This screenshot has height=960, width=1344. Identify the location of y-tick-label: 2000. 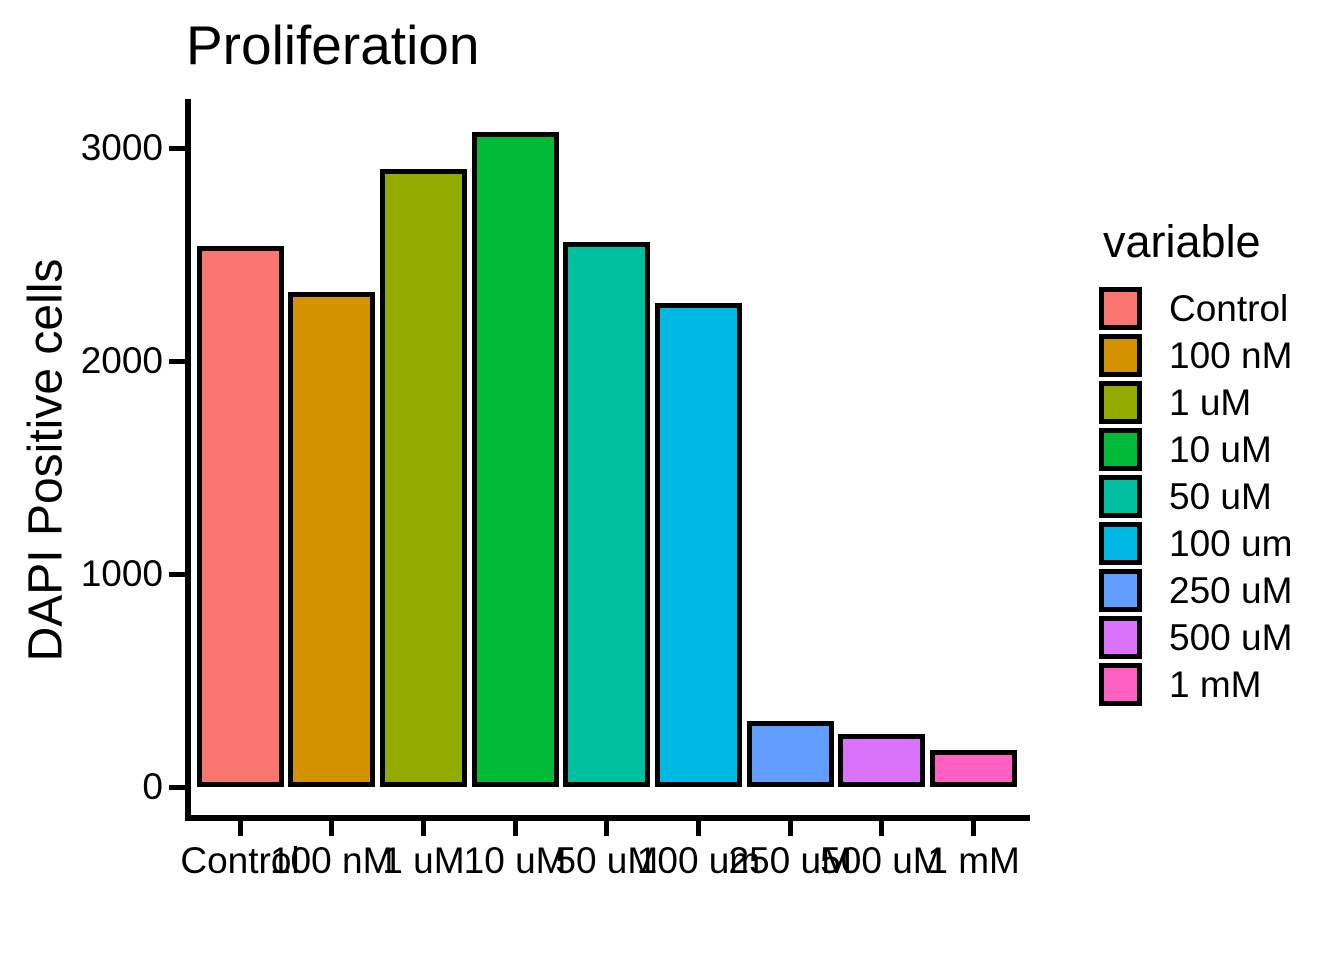
(121, 360).